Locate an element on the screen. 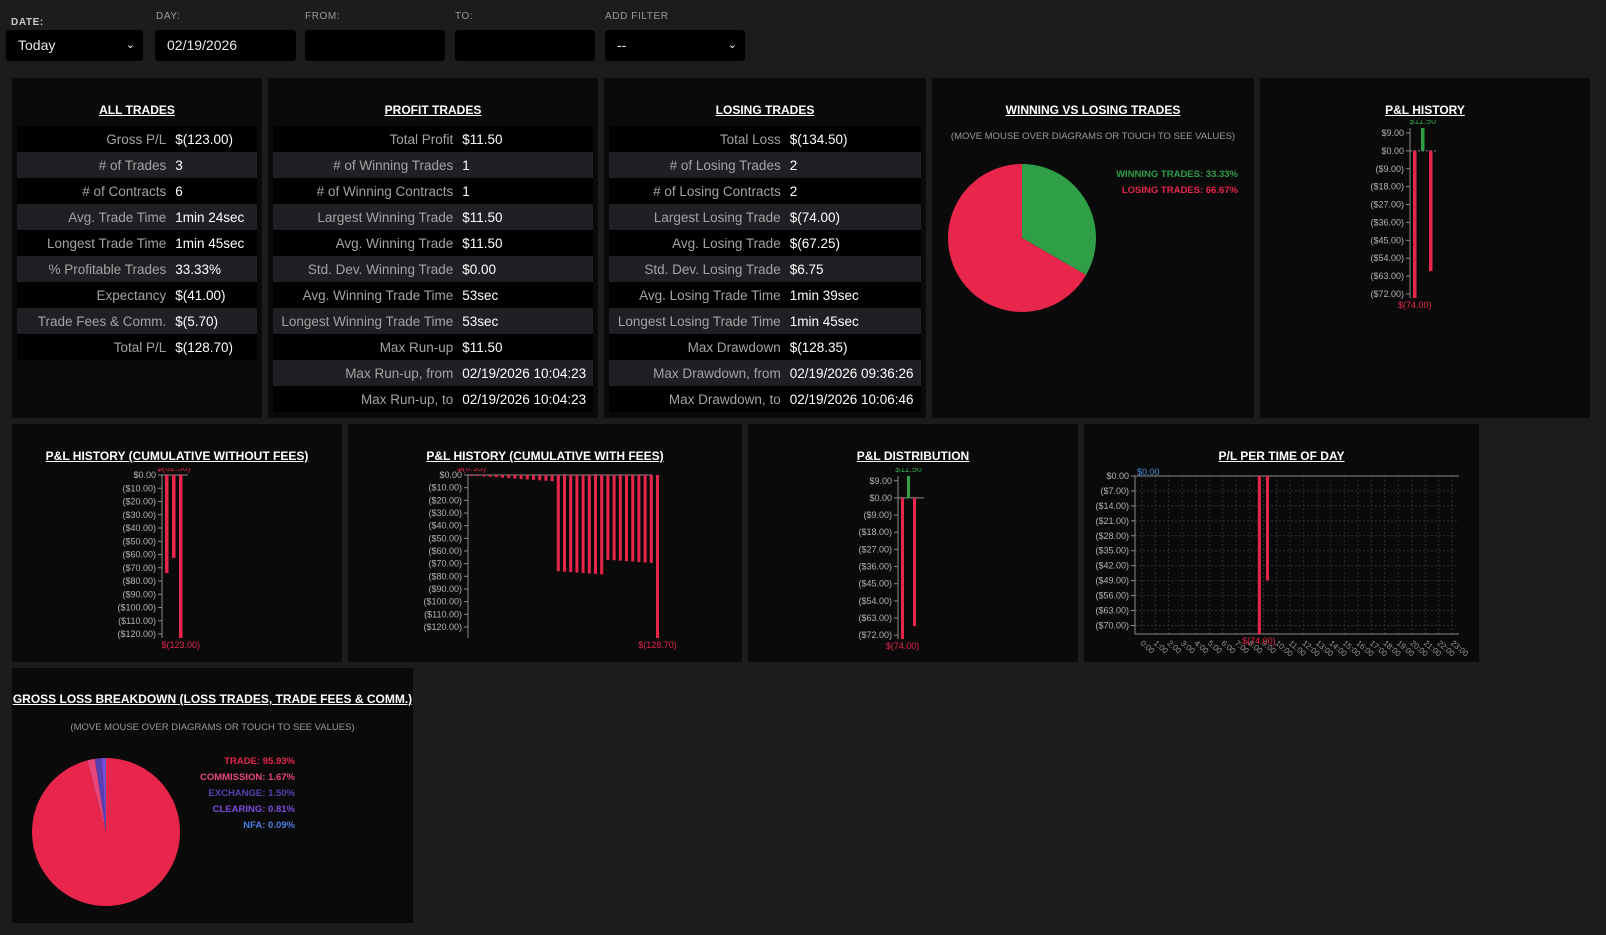 Image resolution: width=1606 pixels, height=935 pixels. max-value-label: $0.00 is located at coordinates (1148, 472).